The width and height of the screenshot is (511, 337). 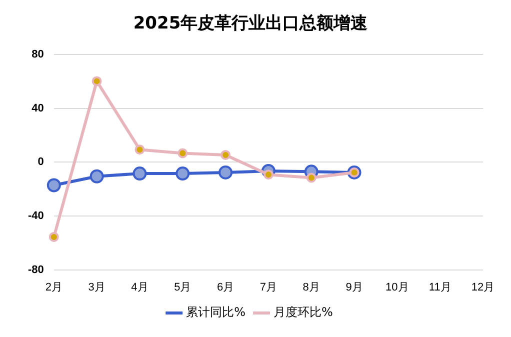 I want to click on x-tick-label: 5月, so click(x=183, y=287).